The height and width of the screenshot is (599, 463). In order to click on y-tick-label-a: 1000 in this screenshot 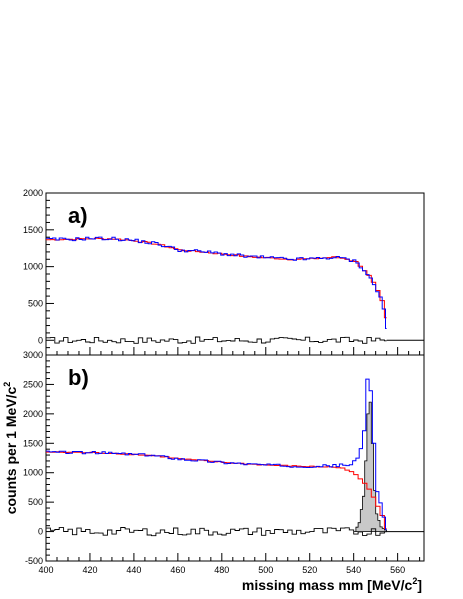, I will do `click(33, 267)`.